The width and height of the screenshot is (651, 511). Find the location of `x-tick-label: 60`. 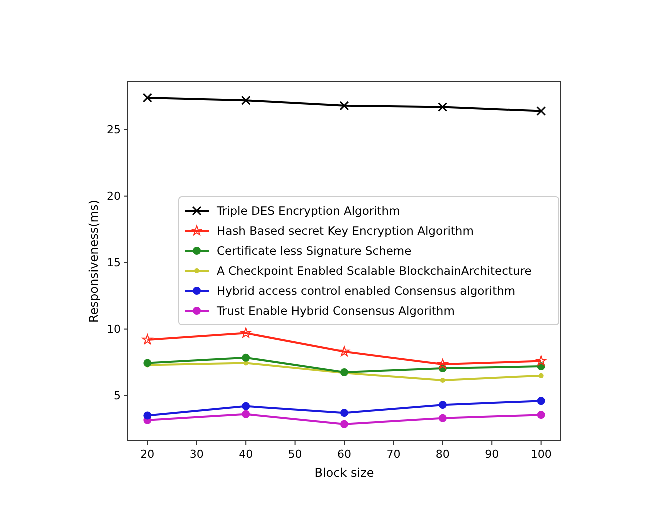

x-tick-label: 60 is located at coordinates (345, 454).